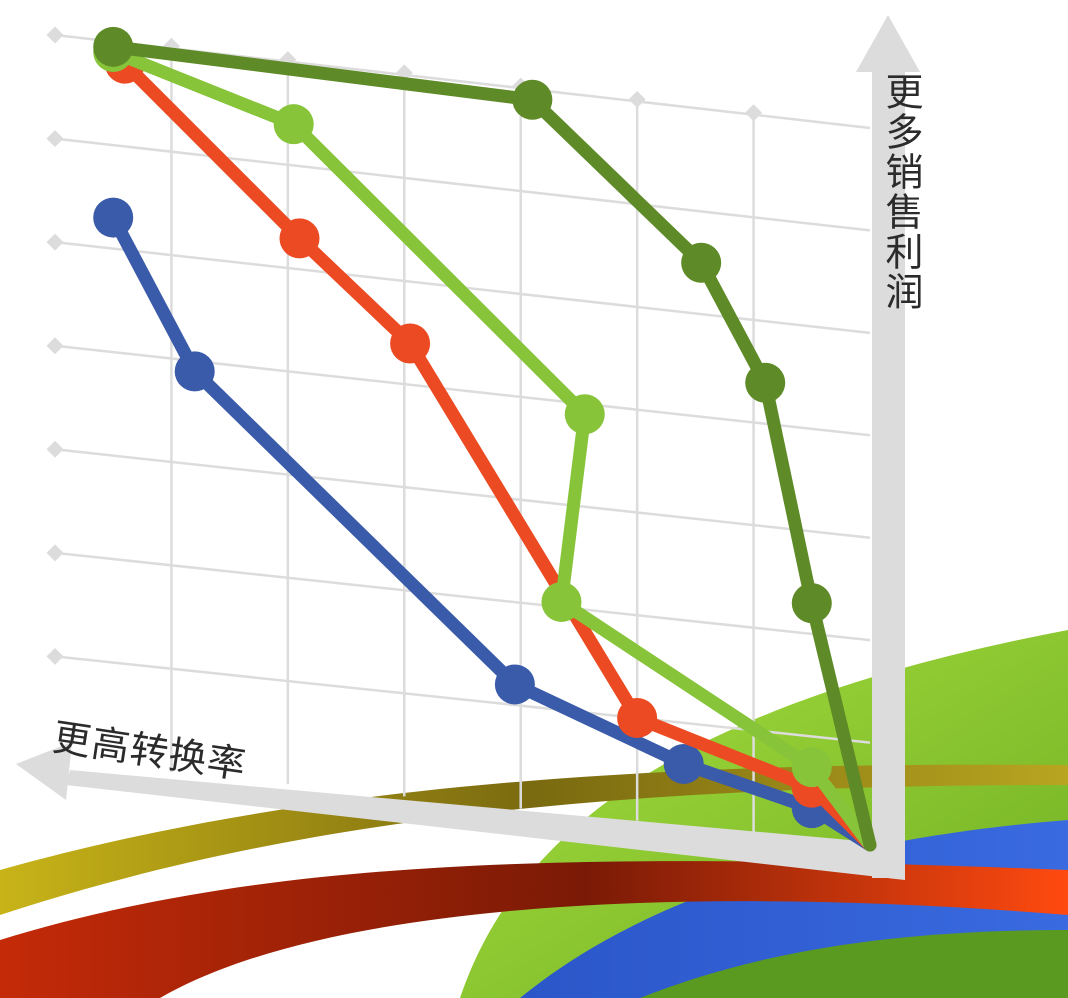 This screenshot has width=1068, height=998. I want to click on dark-green-swoosh, so click(854, 964).